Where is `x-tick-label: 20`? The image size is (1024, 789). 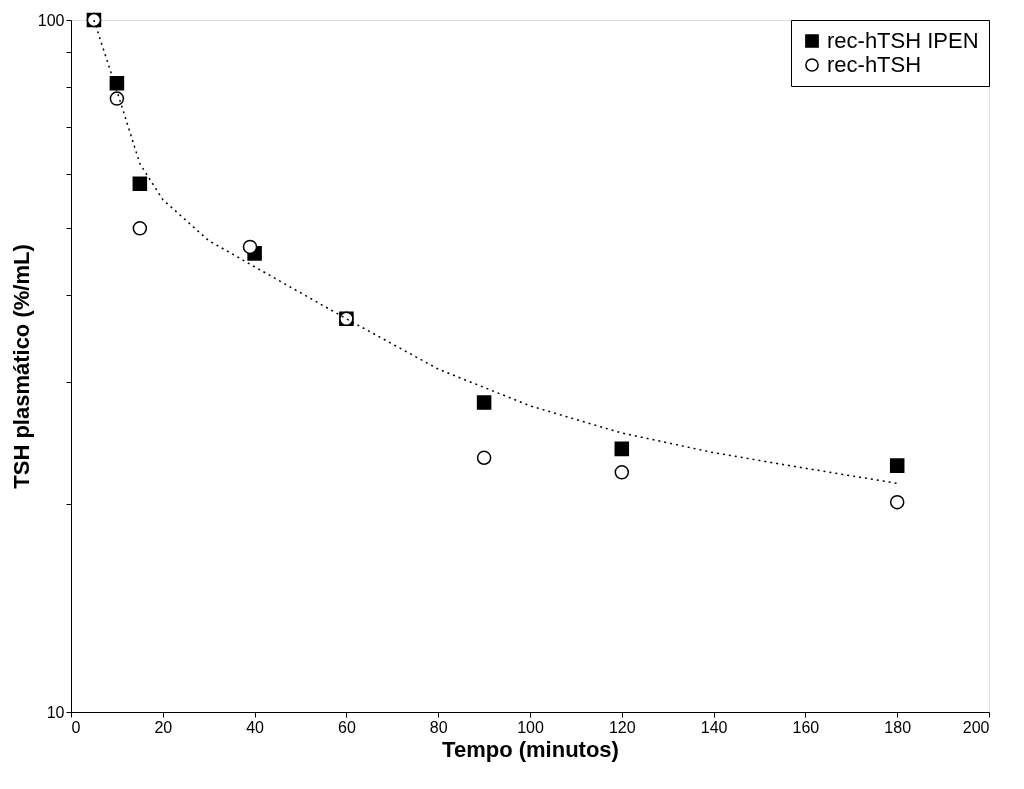
x-tick-label: 20 is located at coordinates (163, 727).